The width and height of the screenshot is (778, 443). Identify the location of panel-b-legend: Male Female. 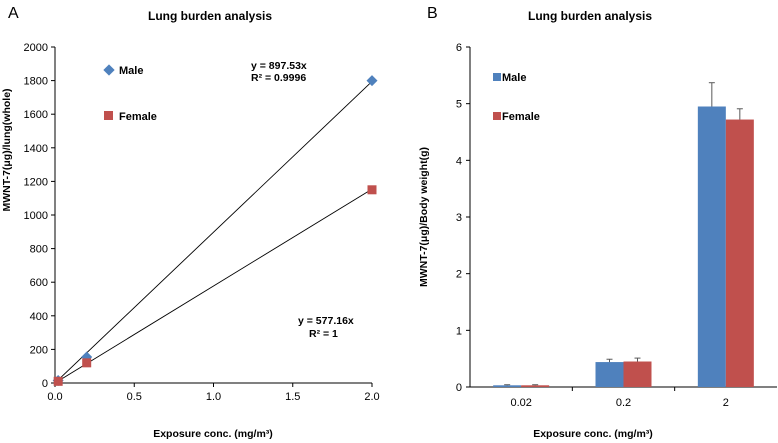
(516, 97).